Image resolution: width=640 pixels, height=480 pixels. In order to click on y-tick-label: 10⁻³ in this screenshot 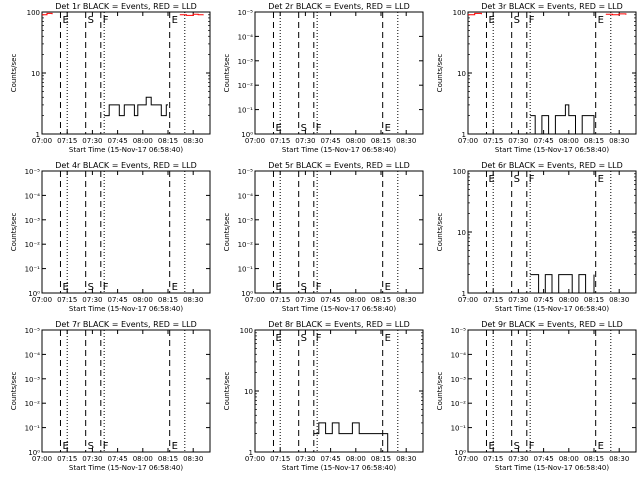, I will do `click(459, 380)`.